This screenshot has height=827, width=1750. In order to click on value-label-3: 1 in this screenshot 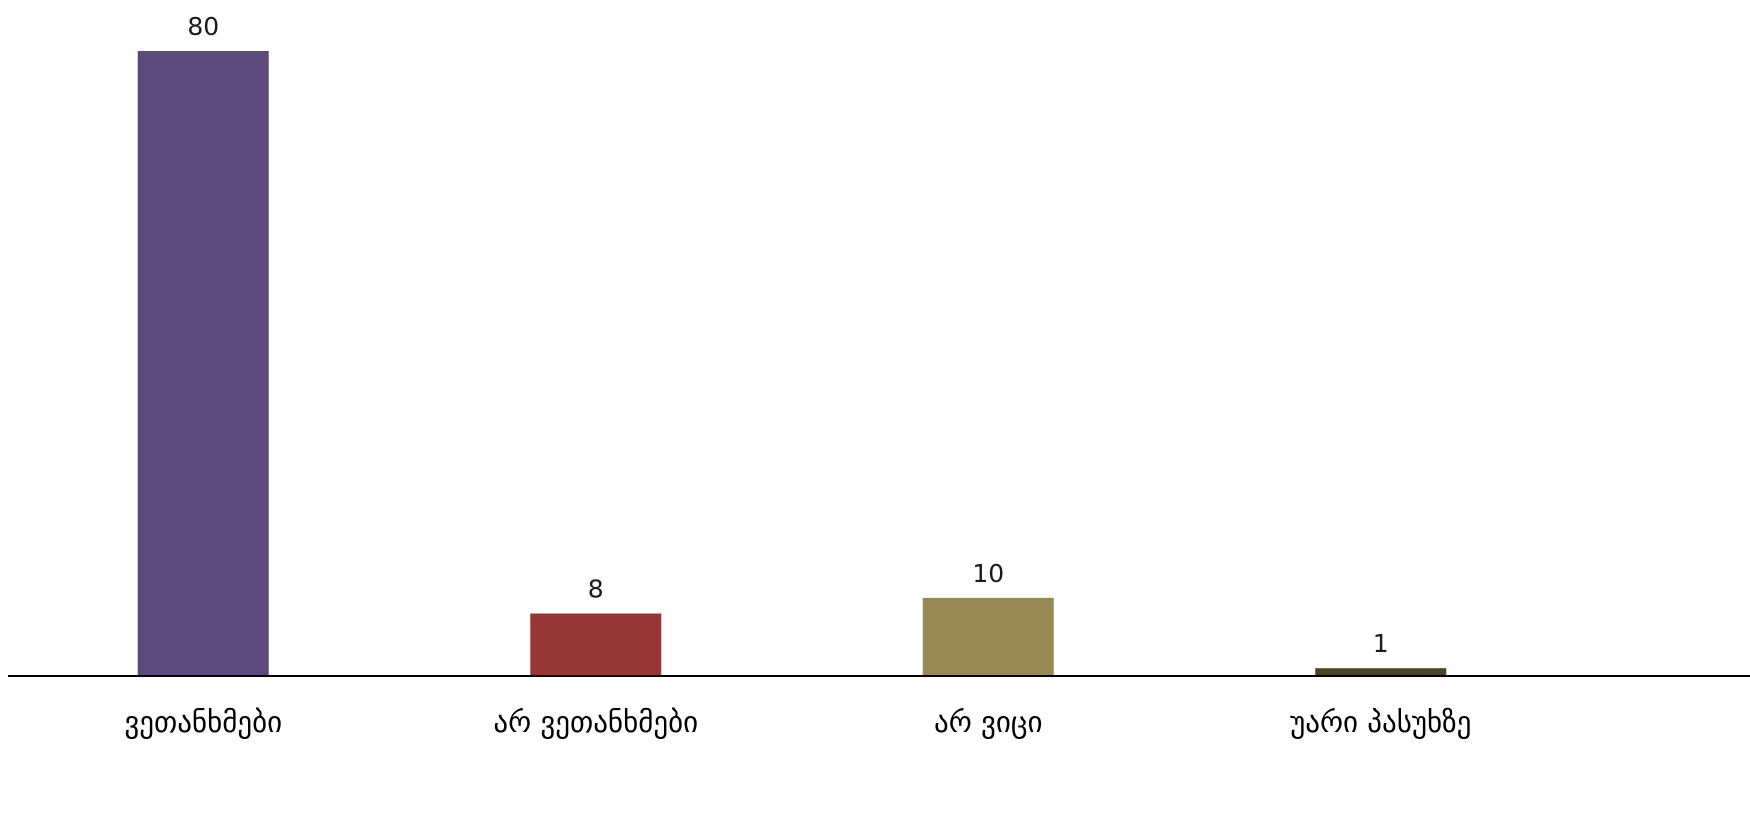, I will do `click(1381, 643)`.